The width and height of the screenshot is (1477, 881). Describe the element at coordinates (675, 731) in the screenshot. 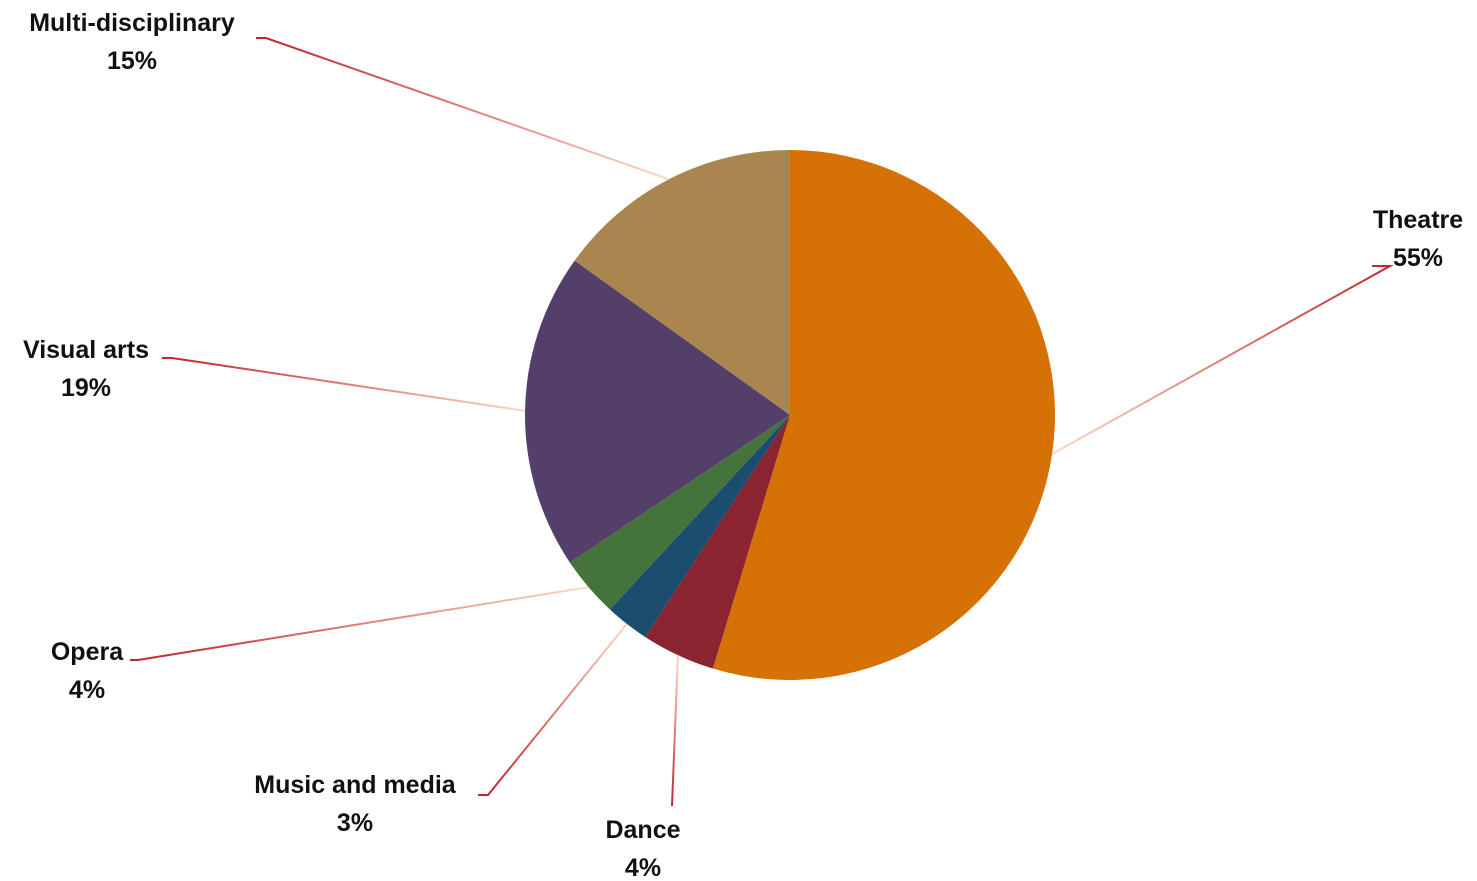

I see `leader-line-dance` at that location.